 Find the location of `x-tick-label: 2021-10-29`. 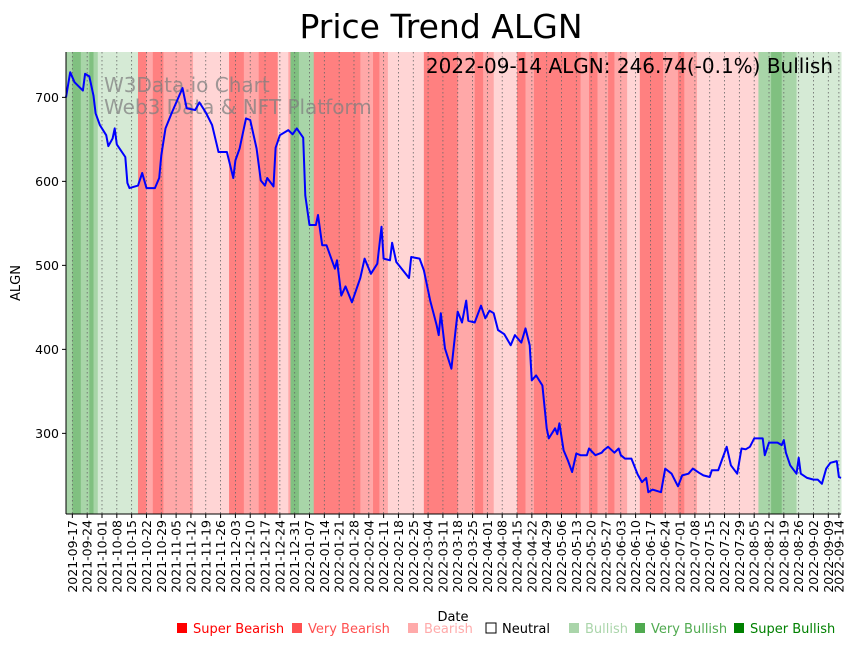

x-tick-label: 2021-10-29 is located at coordinates (161, 556).